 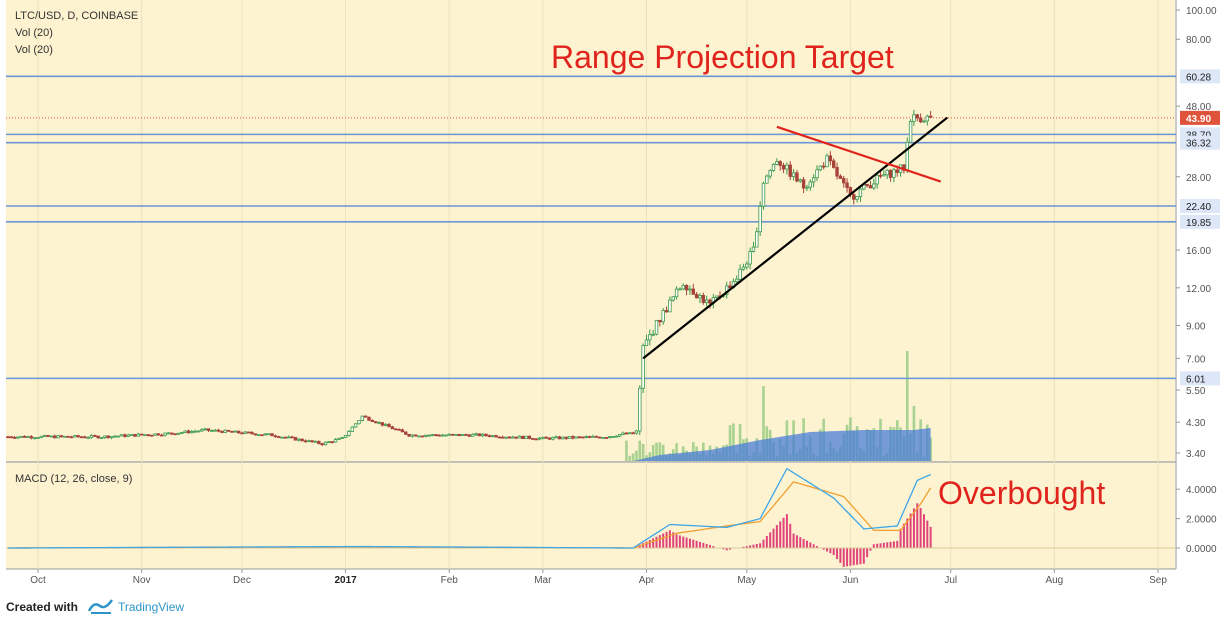 What do you see at coordinates (795, 238) in the screenshot?
I see `support-trendline` at bounding box center [795, 238].